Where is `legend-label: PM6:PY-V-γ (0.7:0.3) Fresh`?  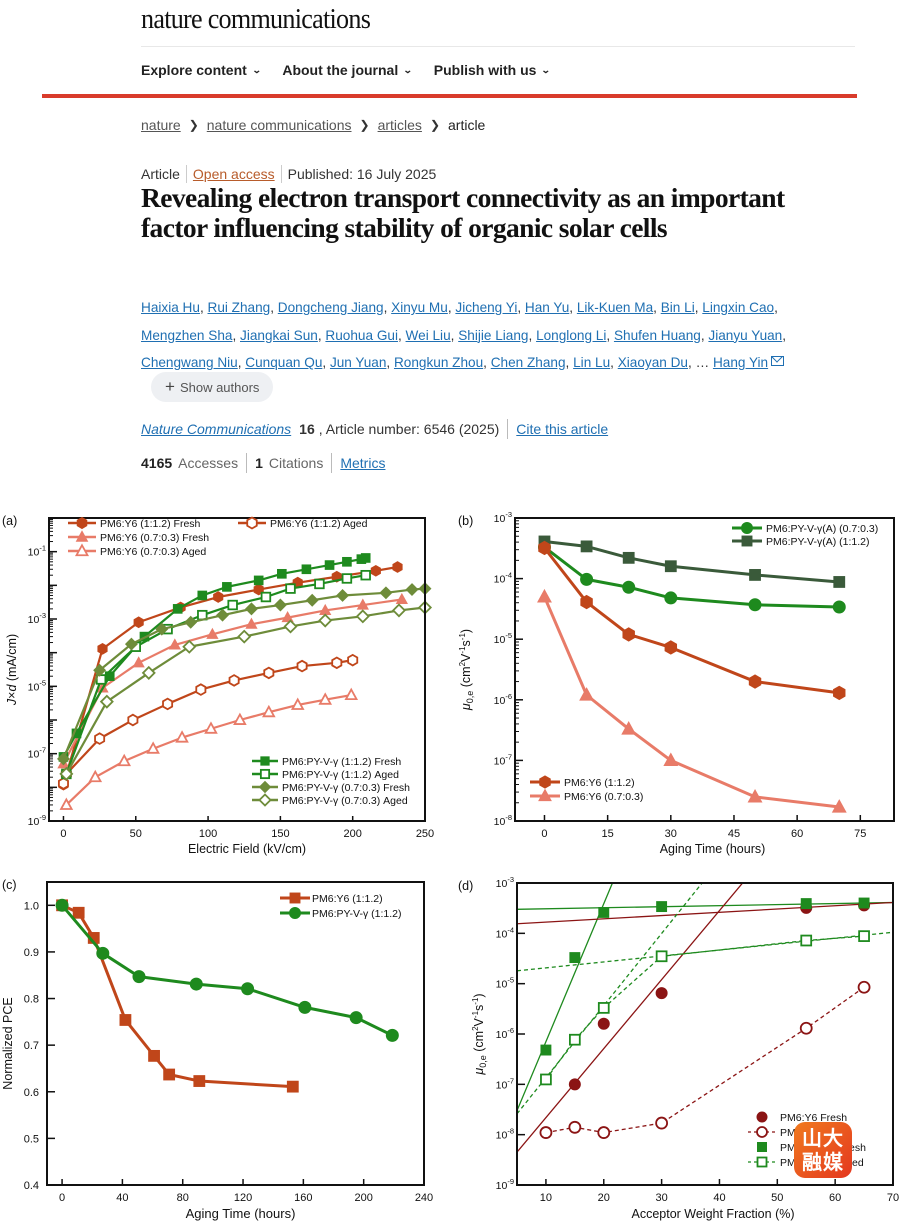 legend-label: PM6:PY-V-γ (0.7:0.3) Fresh is located at coordinates (346, 788).